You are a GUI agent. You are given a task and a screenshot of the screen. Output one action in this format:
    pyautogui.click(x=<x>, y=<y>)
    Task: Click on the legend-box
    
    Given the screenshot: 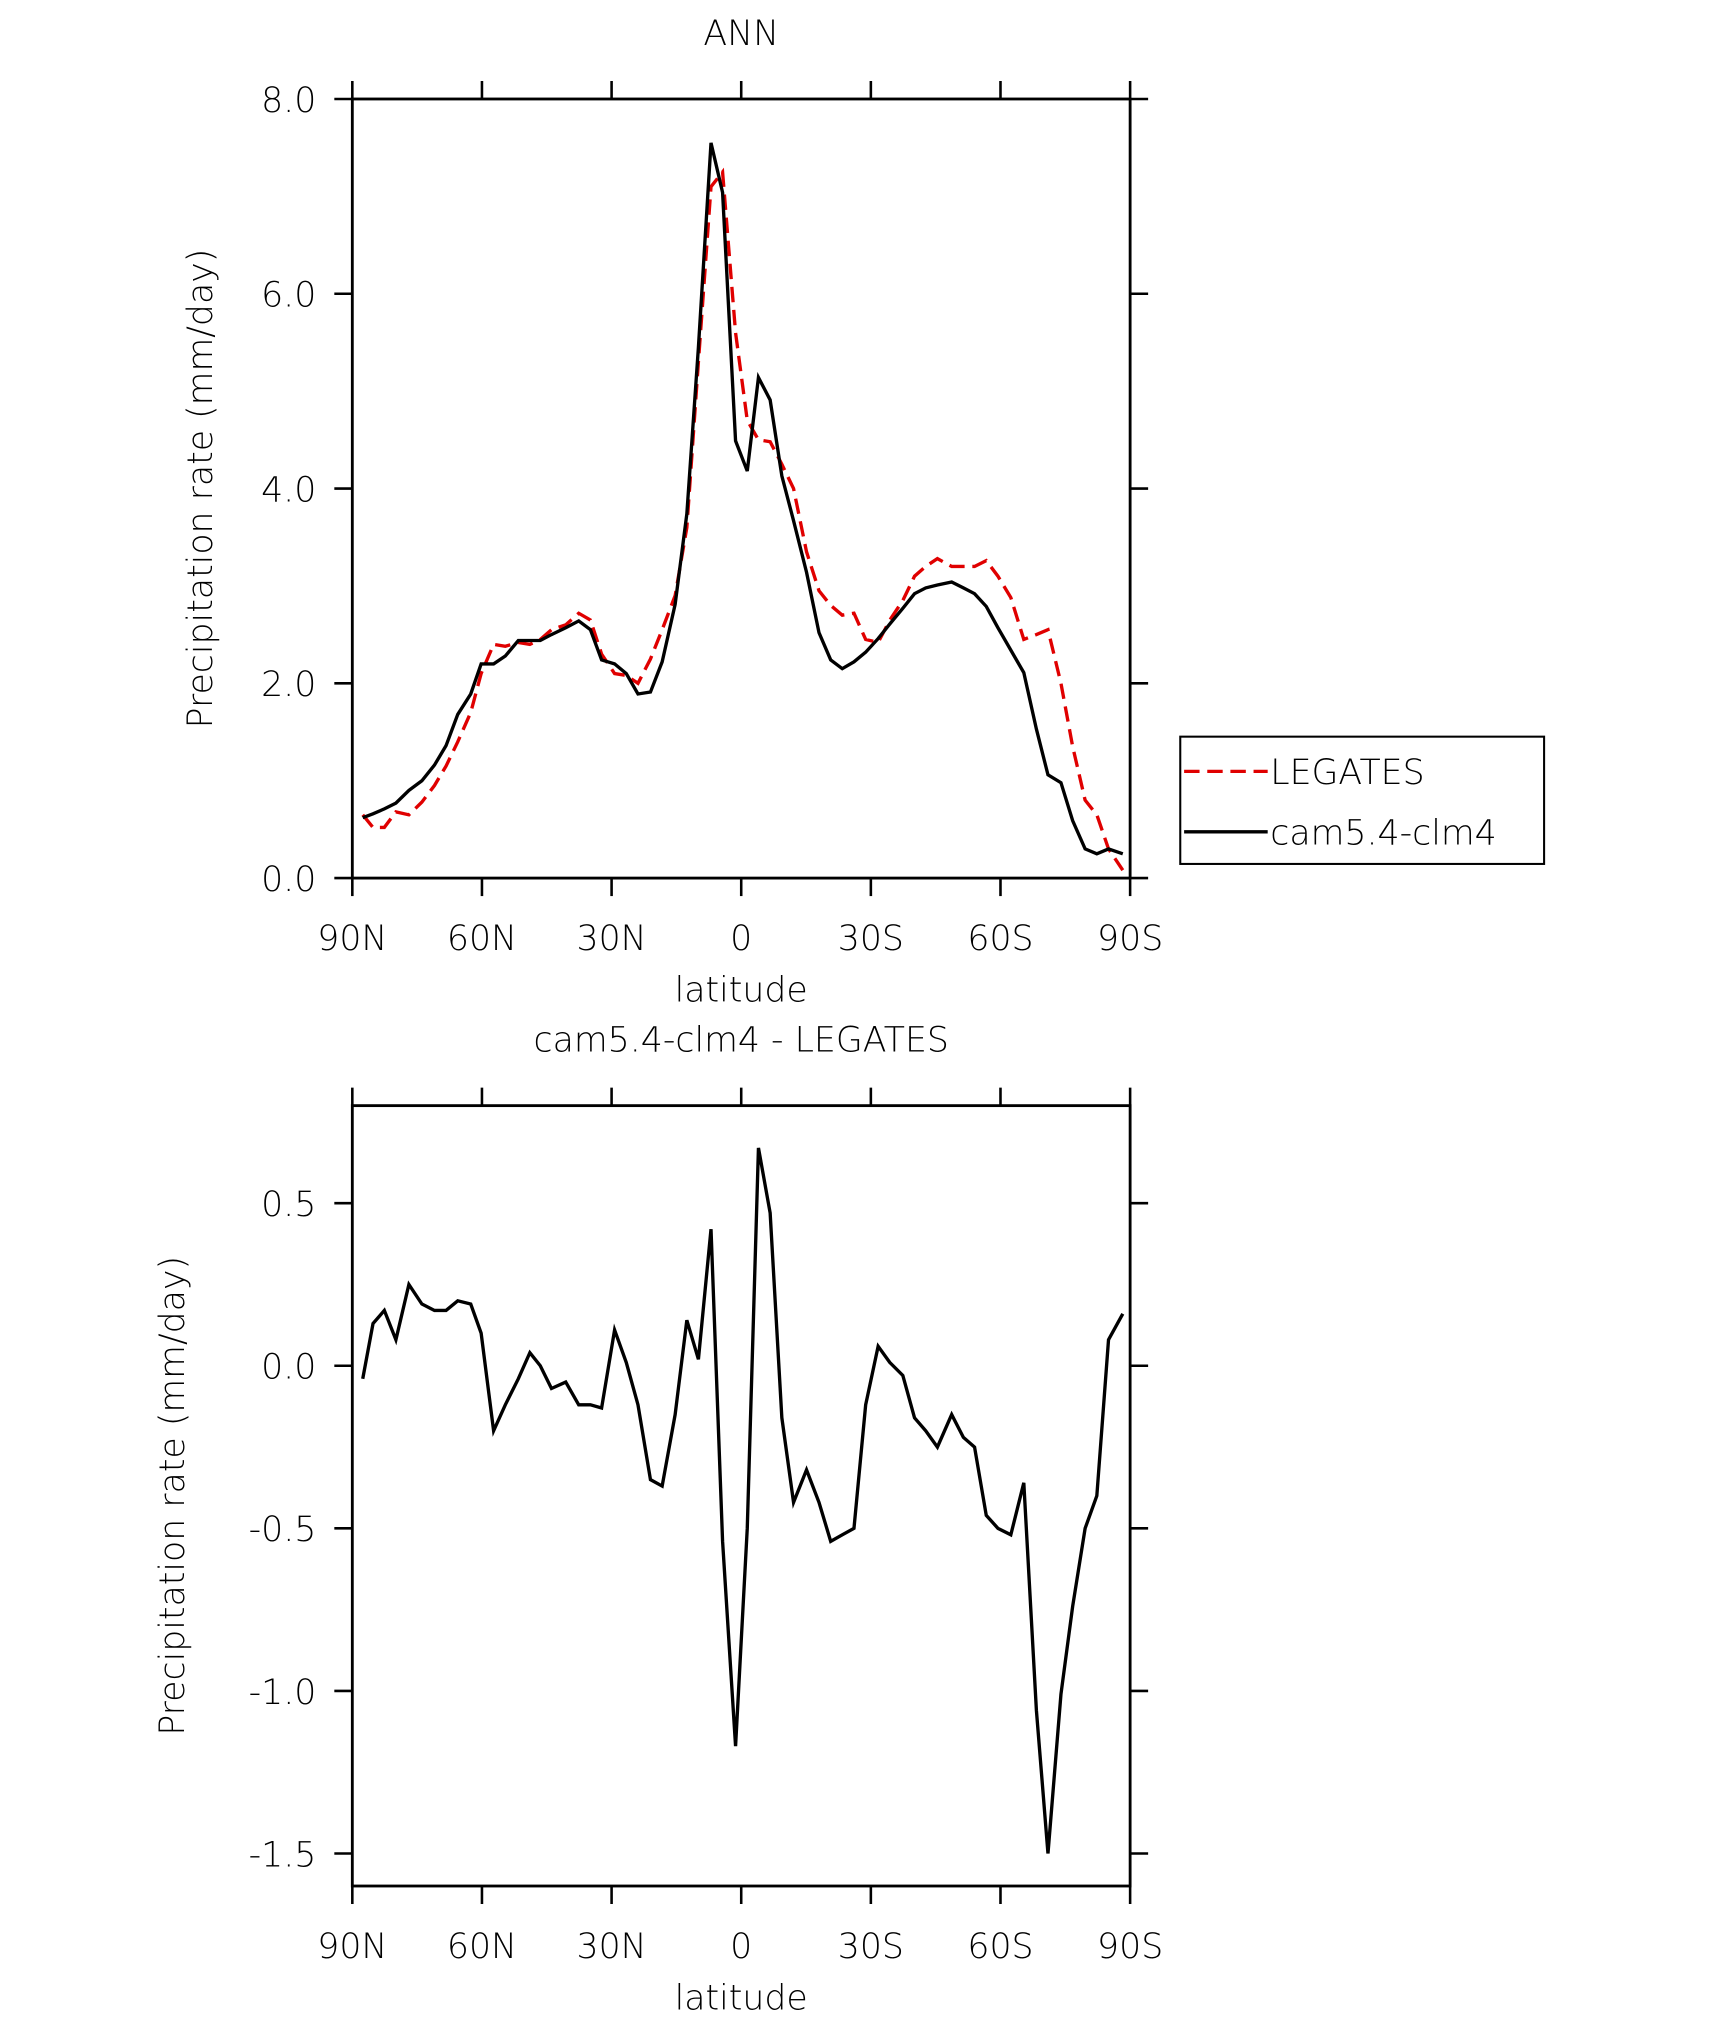 What is the action you would take?
    pyautogui.click(x=1362, y=800)
    